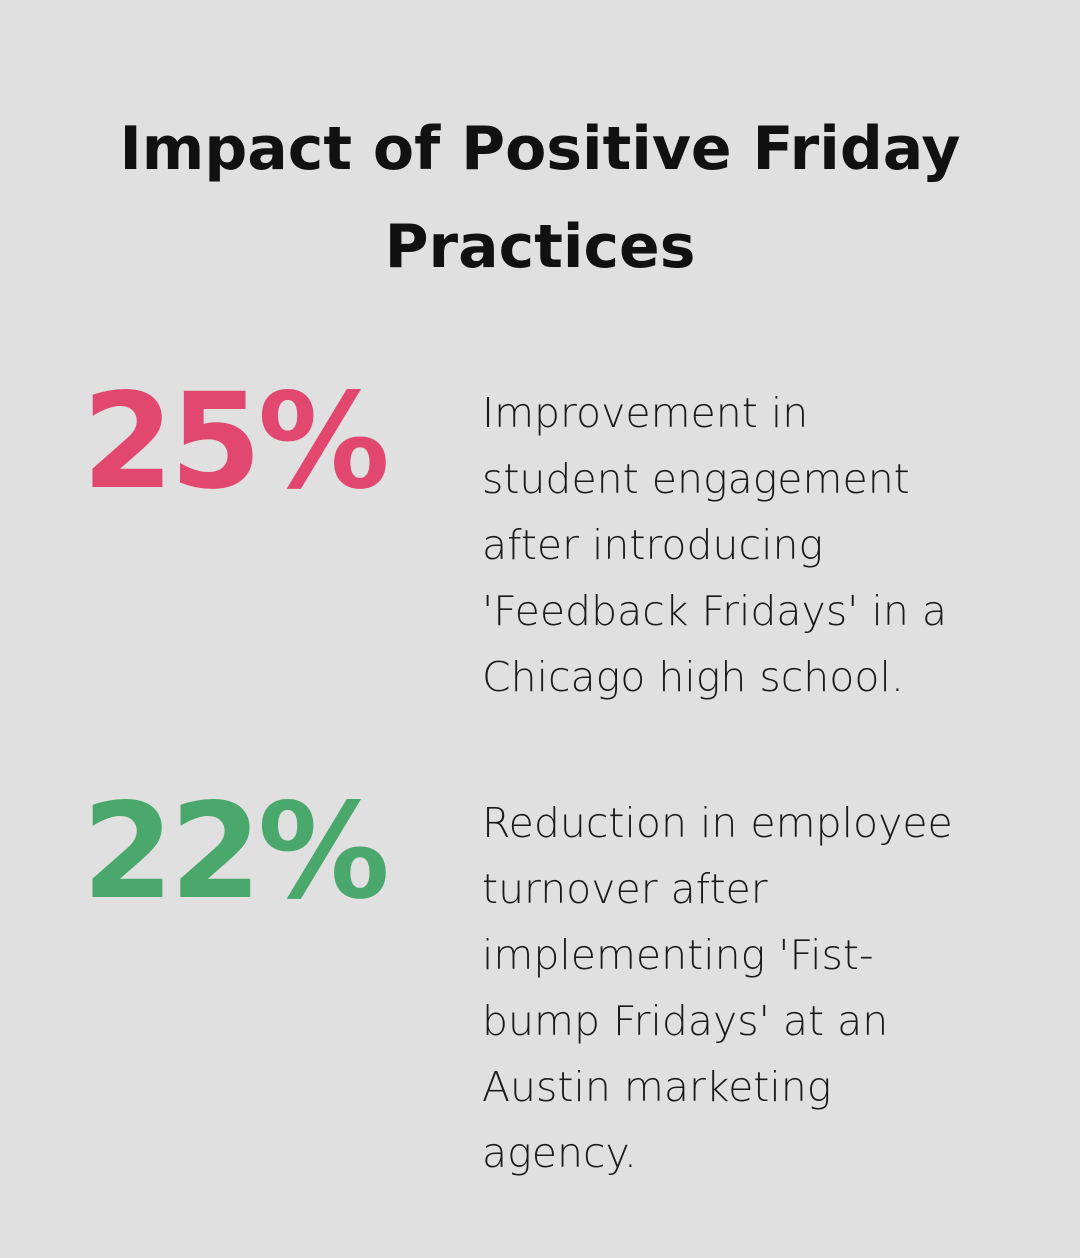 This screenshot has height=1258, width=1080. I want to click on title-line: Impact of Positive Friday, so click(540, 149).